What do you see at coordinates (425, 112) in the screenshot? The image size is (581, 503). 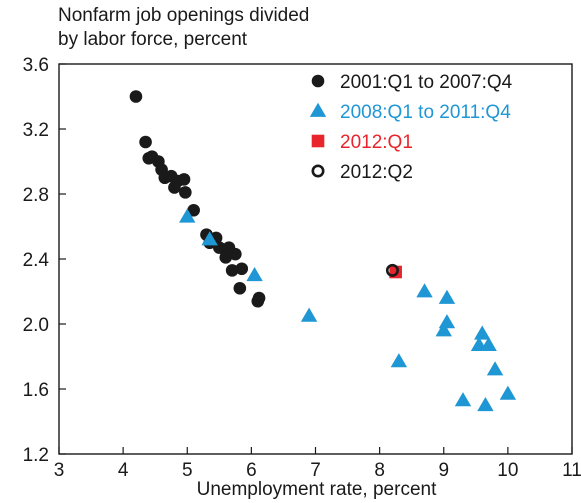 I see `legend-label: 2008:Q1 to 2011:Q4` at bounding box center [425, 112].